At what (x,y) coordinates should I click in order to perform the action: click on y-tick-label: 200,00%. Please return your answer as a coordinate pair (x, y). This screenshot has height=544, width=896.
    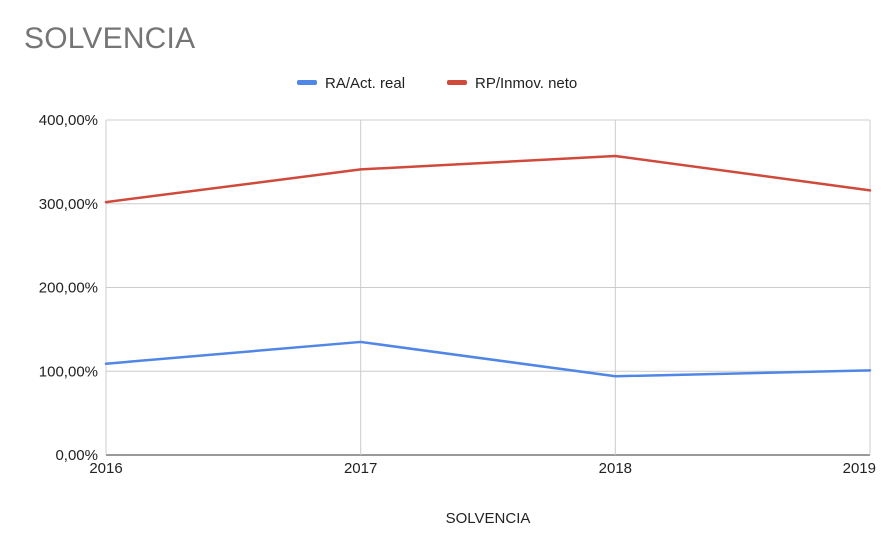
    Looking at the image, I should click on (68, 288).